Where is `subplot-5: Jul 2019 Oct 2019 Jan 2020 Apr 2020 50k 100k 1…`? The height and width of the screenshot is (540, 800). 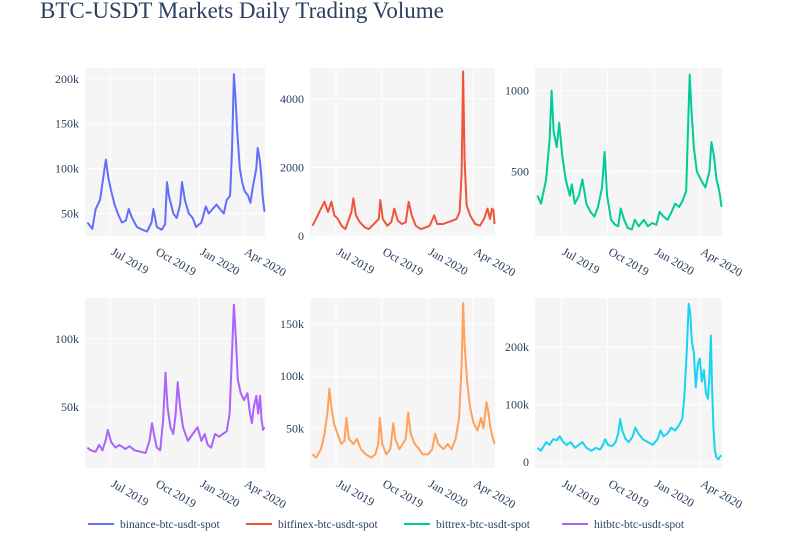 subplot-5: Jul 2019 Oct 2019 Jan 2020 Apr 2020 50k 100k 1… is located at coordinates (399, 404).